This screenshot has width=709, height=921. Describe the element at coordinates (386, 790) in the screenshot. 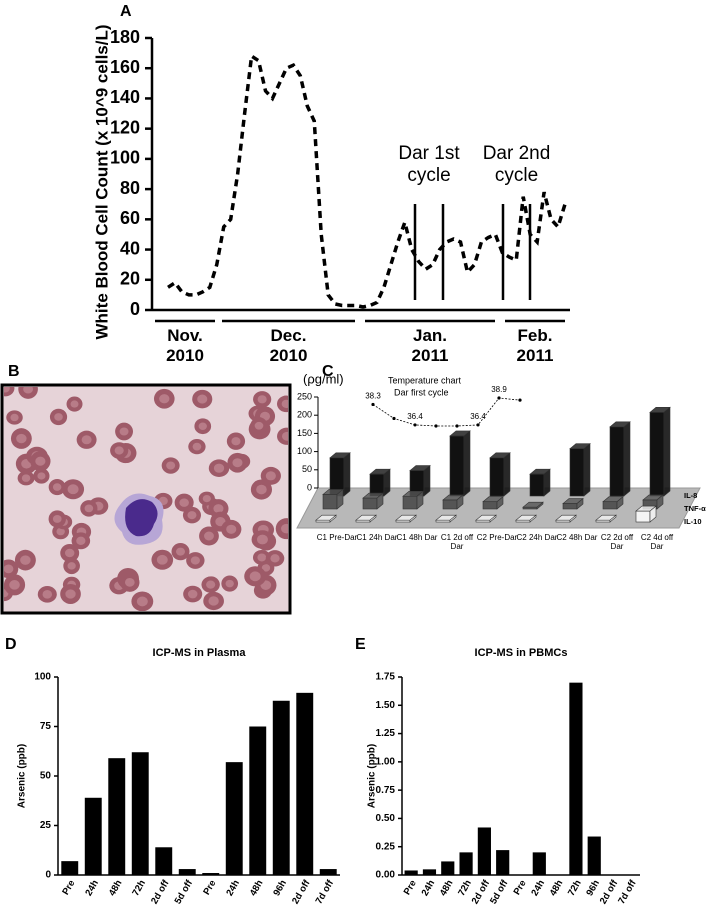

I see `y-tick-label: 0.75` at that location.